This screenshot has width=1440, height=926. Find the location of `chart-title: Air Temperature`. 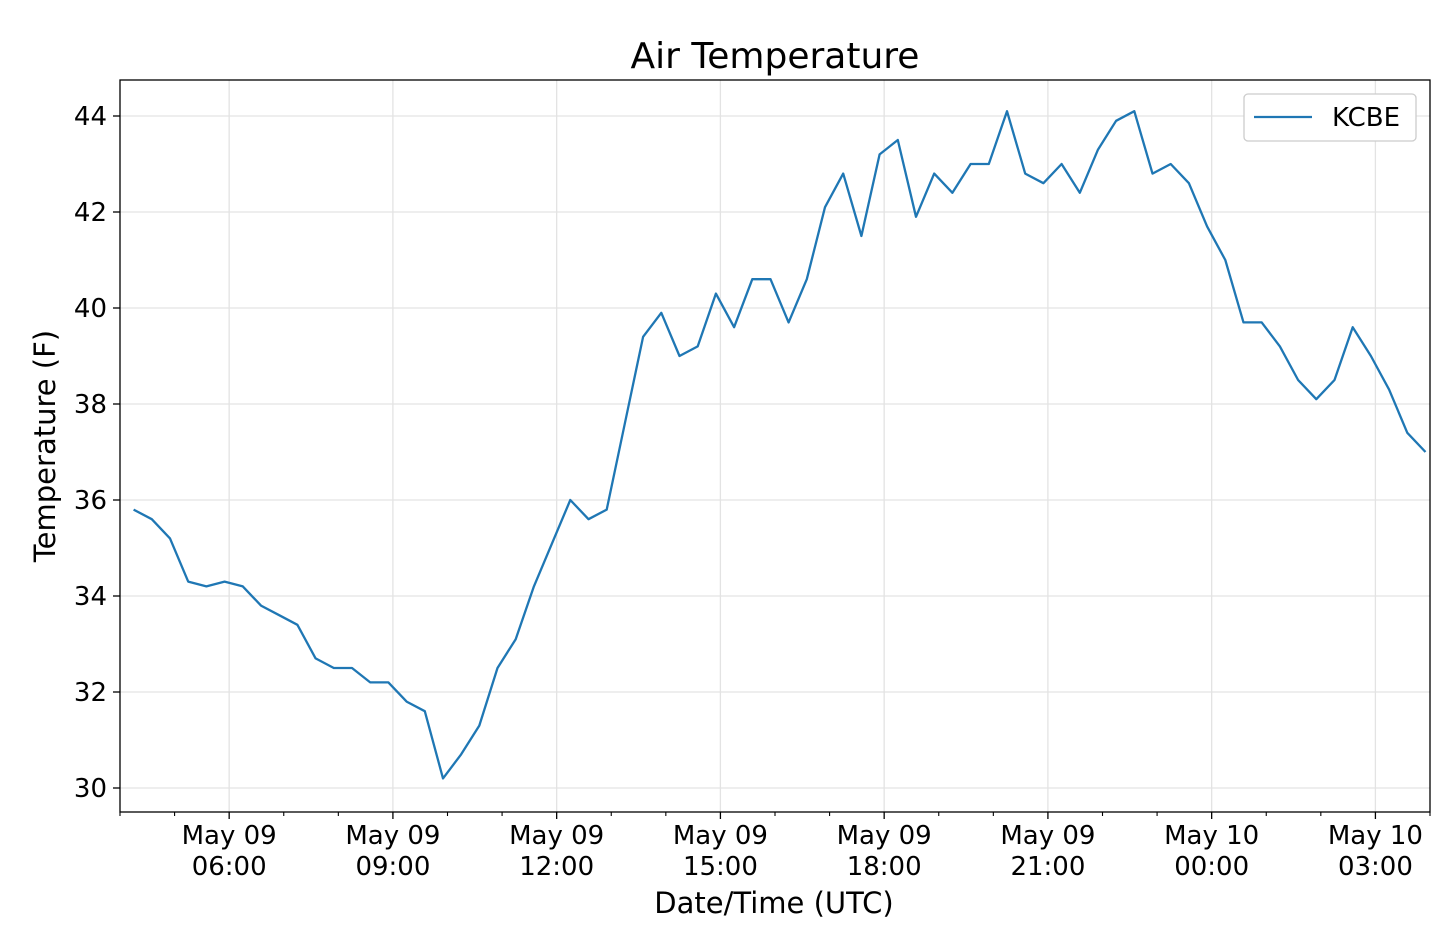

chart-title: Air Temperature is located at coordinates (775, 56).